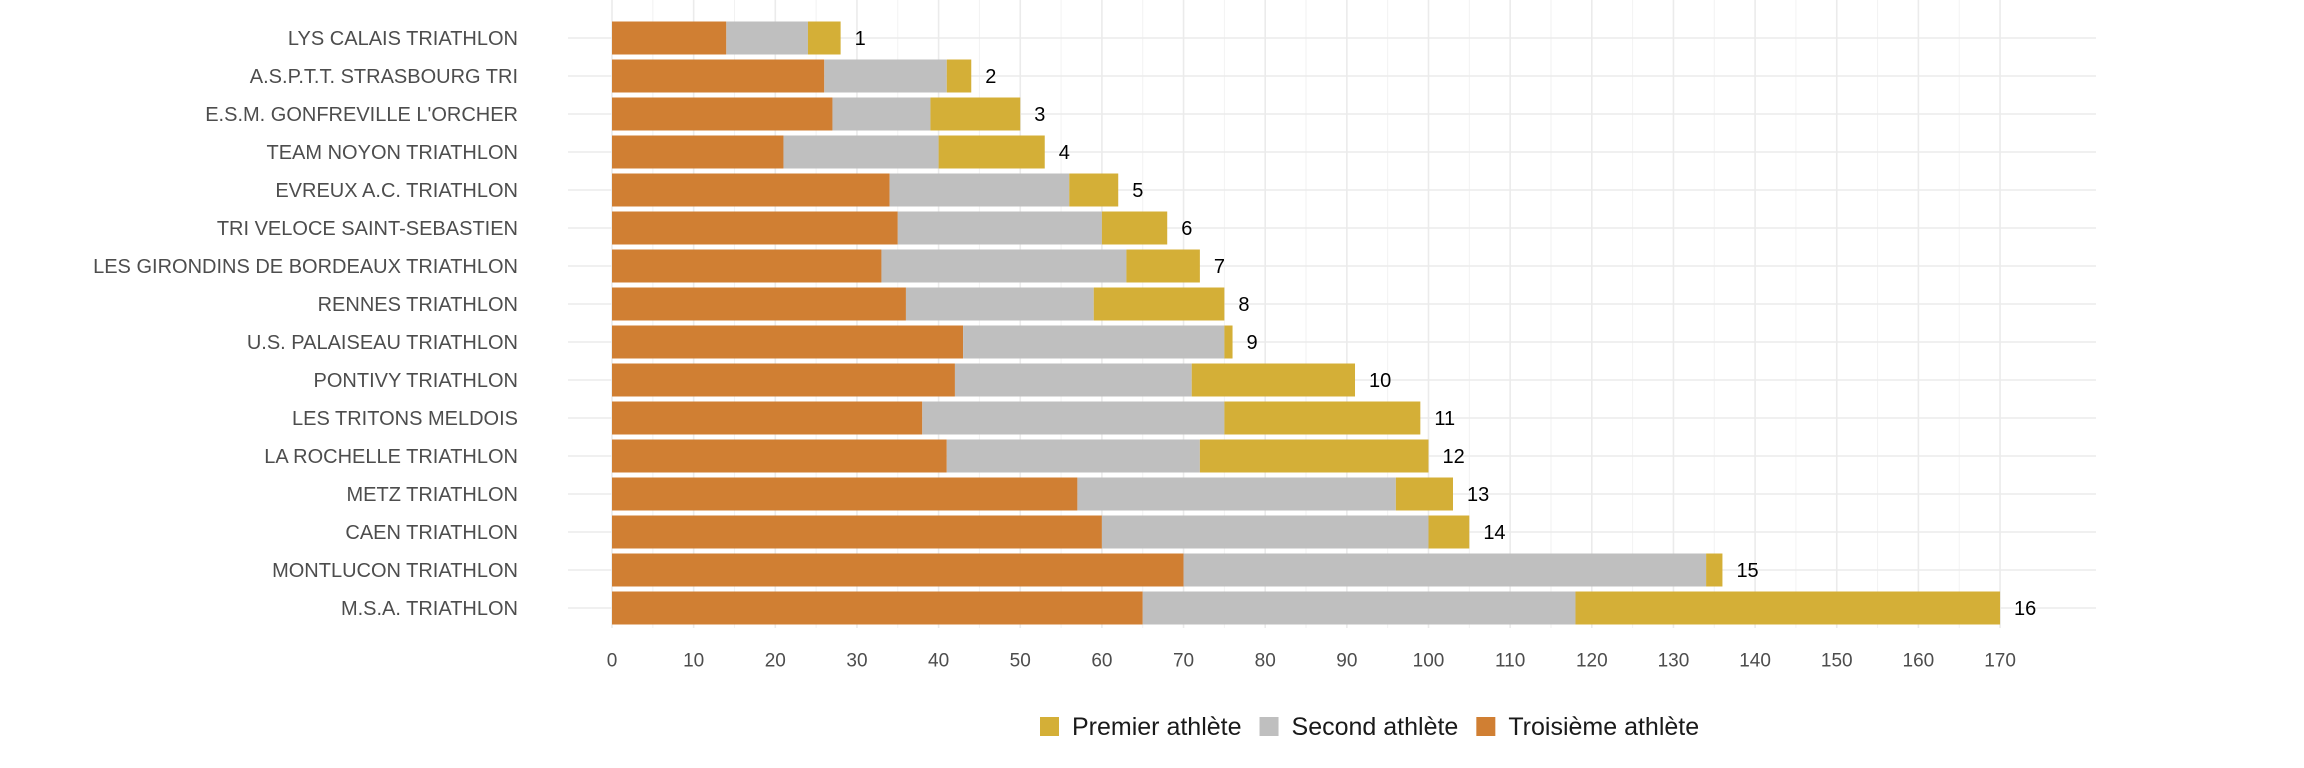 Image resolution: width=2304 pixels, height=768 pixels. I want to click on club-label: TEAM NOYON TRIATHLON, so click(392, 153).